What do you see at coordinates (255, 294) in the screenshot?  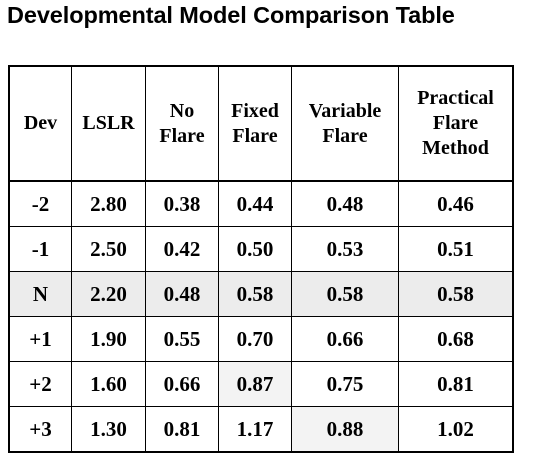 I see `cell-fixed-flare: 0.58` at bounding box center [255, 294].